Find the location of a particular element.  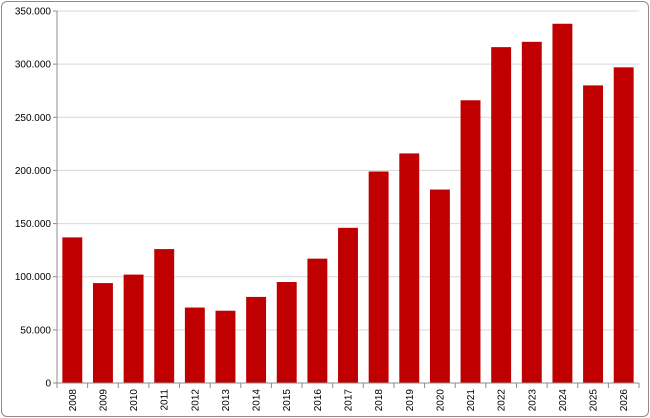

x-tick-label: 2013 is located at coordinates (226, 400).